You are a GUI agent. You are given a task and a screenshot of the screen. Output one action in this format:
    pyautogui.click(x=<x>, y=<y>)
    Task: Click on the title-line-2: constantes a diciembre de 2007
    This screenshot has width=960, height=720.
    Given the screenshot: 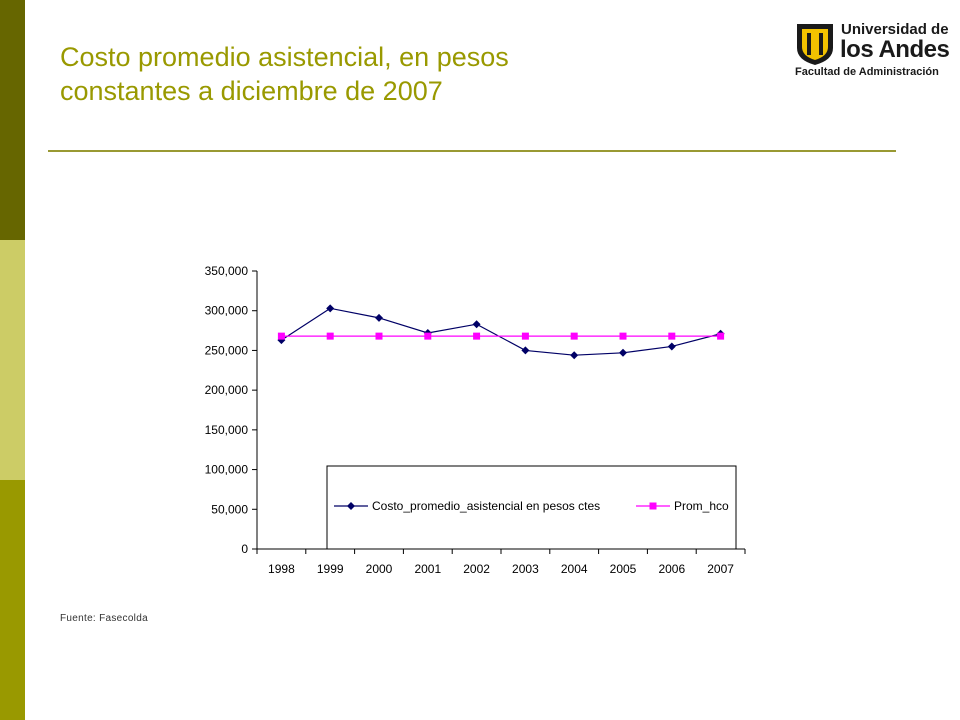 What is the action you would take?
    pyautogui.click(x=251, y=91)
    